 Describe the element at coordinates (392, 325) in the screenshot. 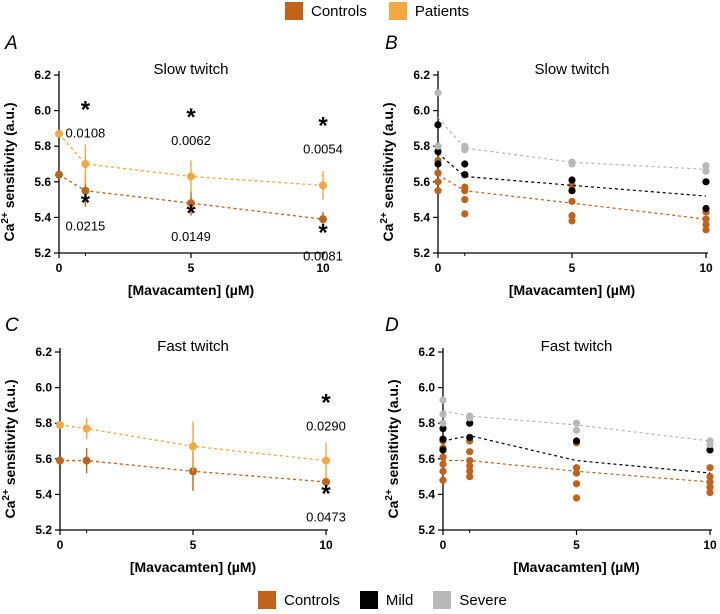

I see `panel-letter: D` at that location.